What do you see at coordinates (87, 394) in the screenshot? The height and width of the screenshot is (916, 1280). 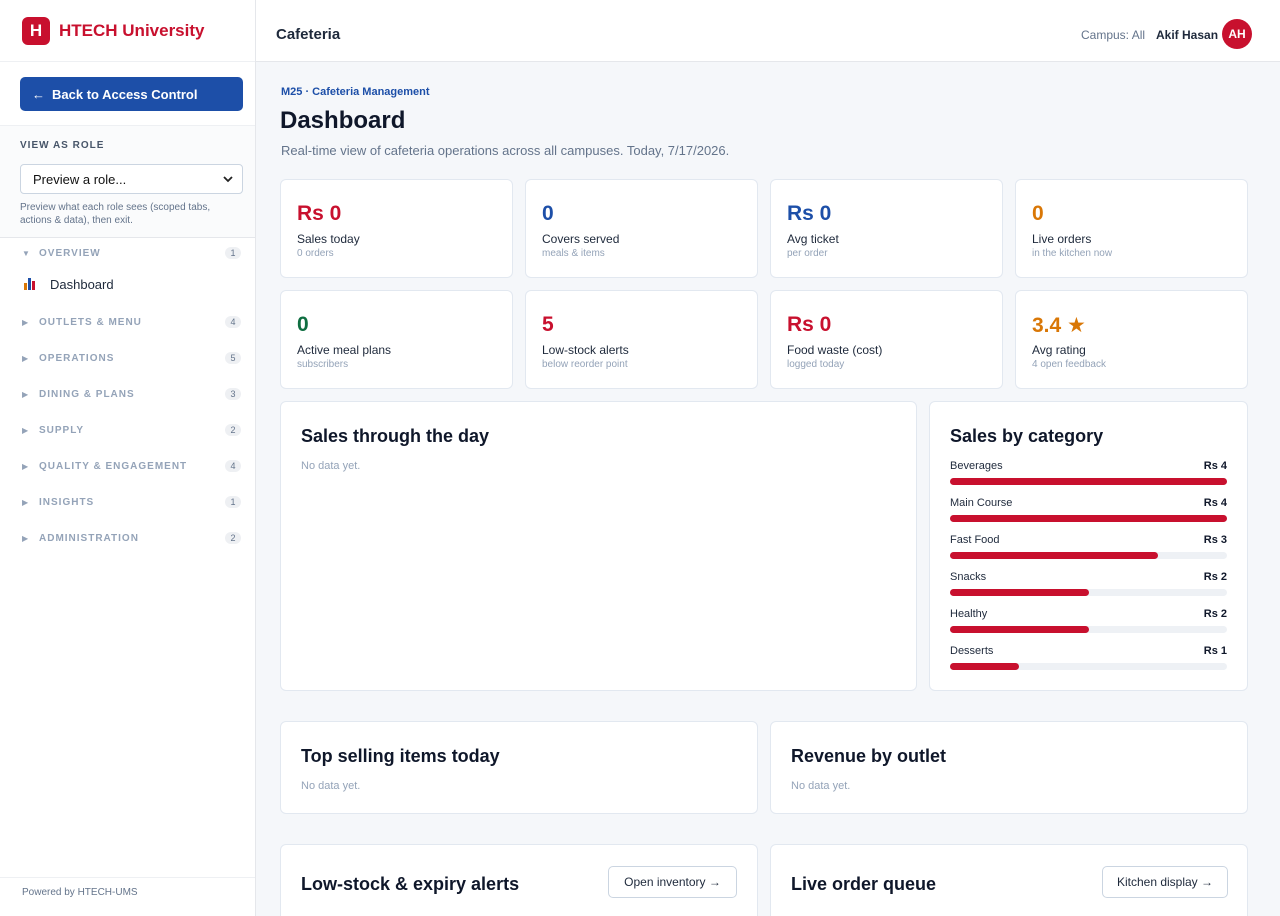 I see `nav-group-label: DINING & PLANS` at bounding box center [87, 394].